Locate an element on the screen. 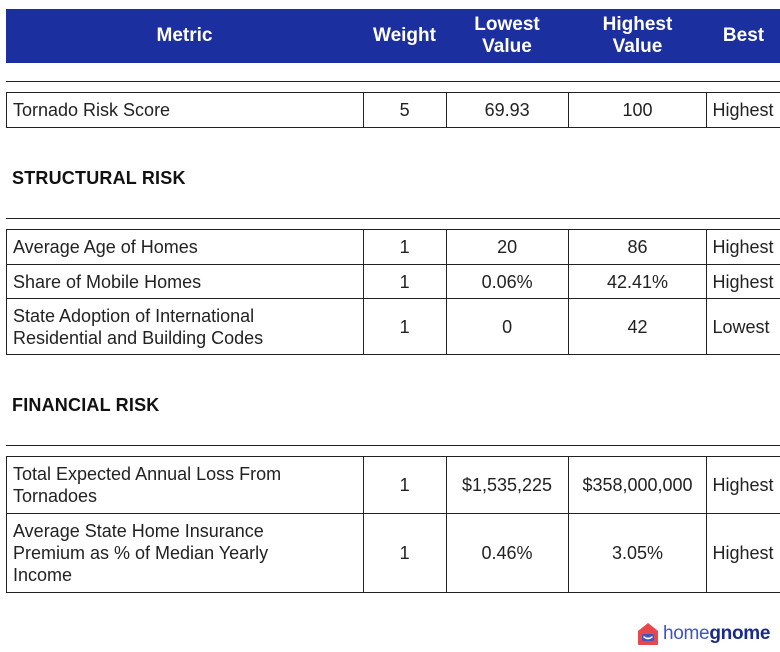  highest-value-cell: 42 is located at coordinates (637, 326).